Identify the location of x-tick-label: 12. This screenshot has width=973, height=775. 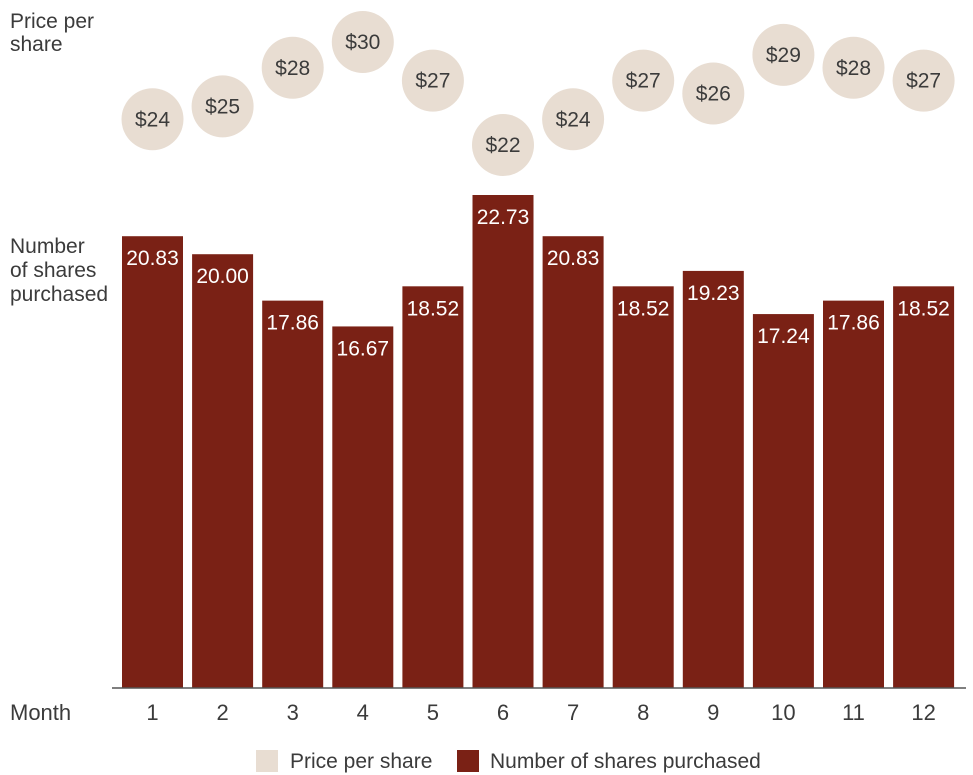
(923, 712).